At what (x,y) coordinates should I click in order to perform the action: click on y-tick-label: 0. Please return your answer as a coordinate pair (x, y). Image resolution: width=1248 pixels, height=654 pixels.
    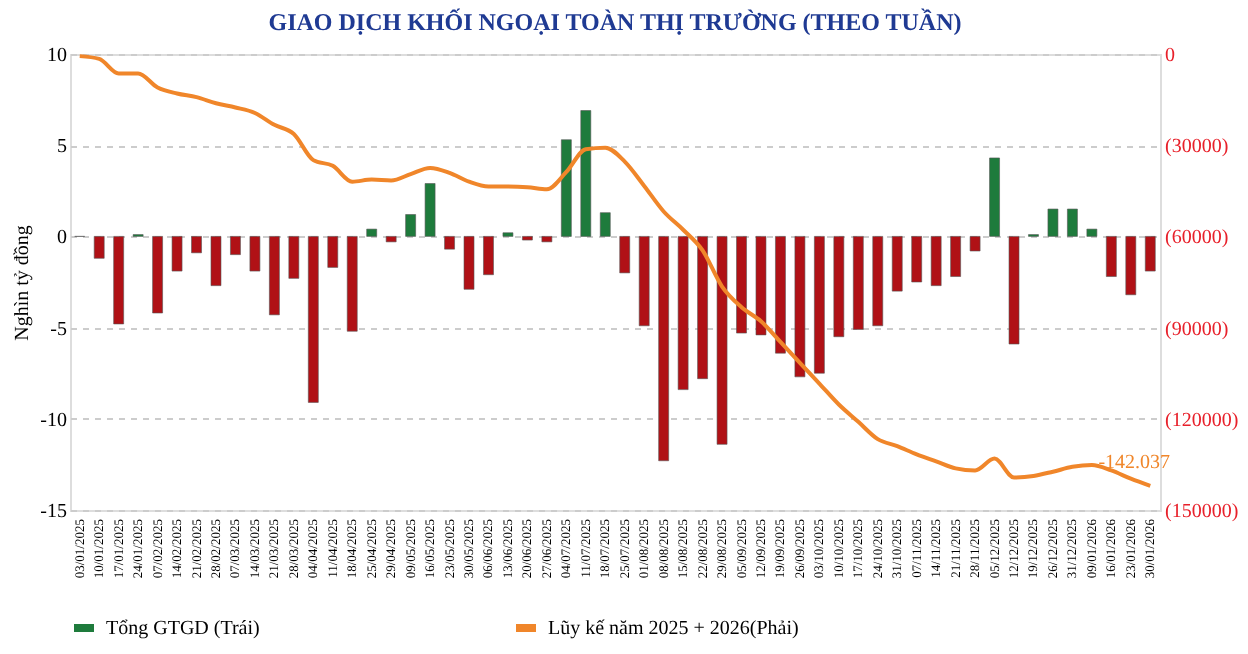
    Looking at the image, I should click on (62, 238).